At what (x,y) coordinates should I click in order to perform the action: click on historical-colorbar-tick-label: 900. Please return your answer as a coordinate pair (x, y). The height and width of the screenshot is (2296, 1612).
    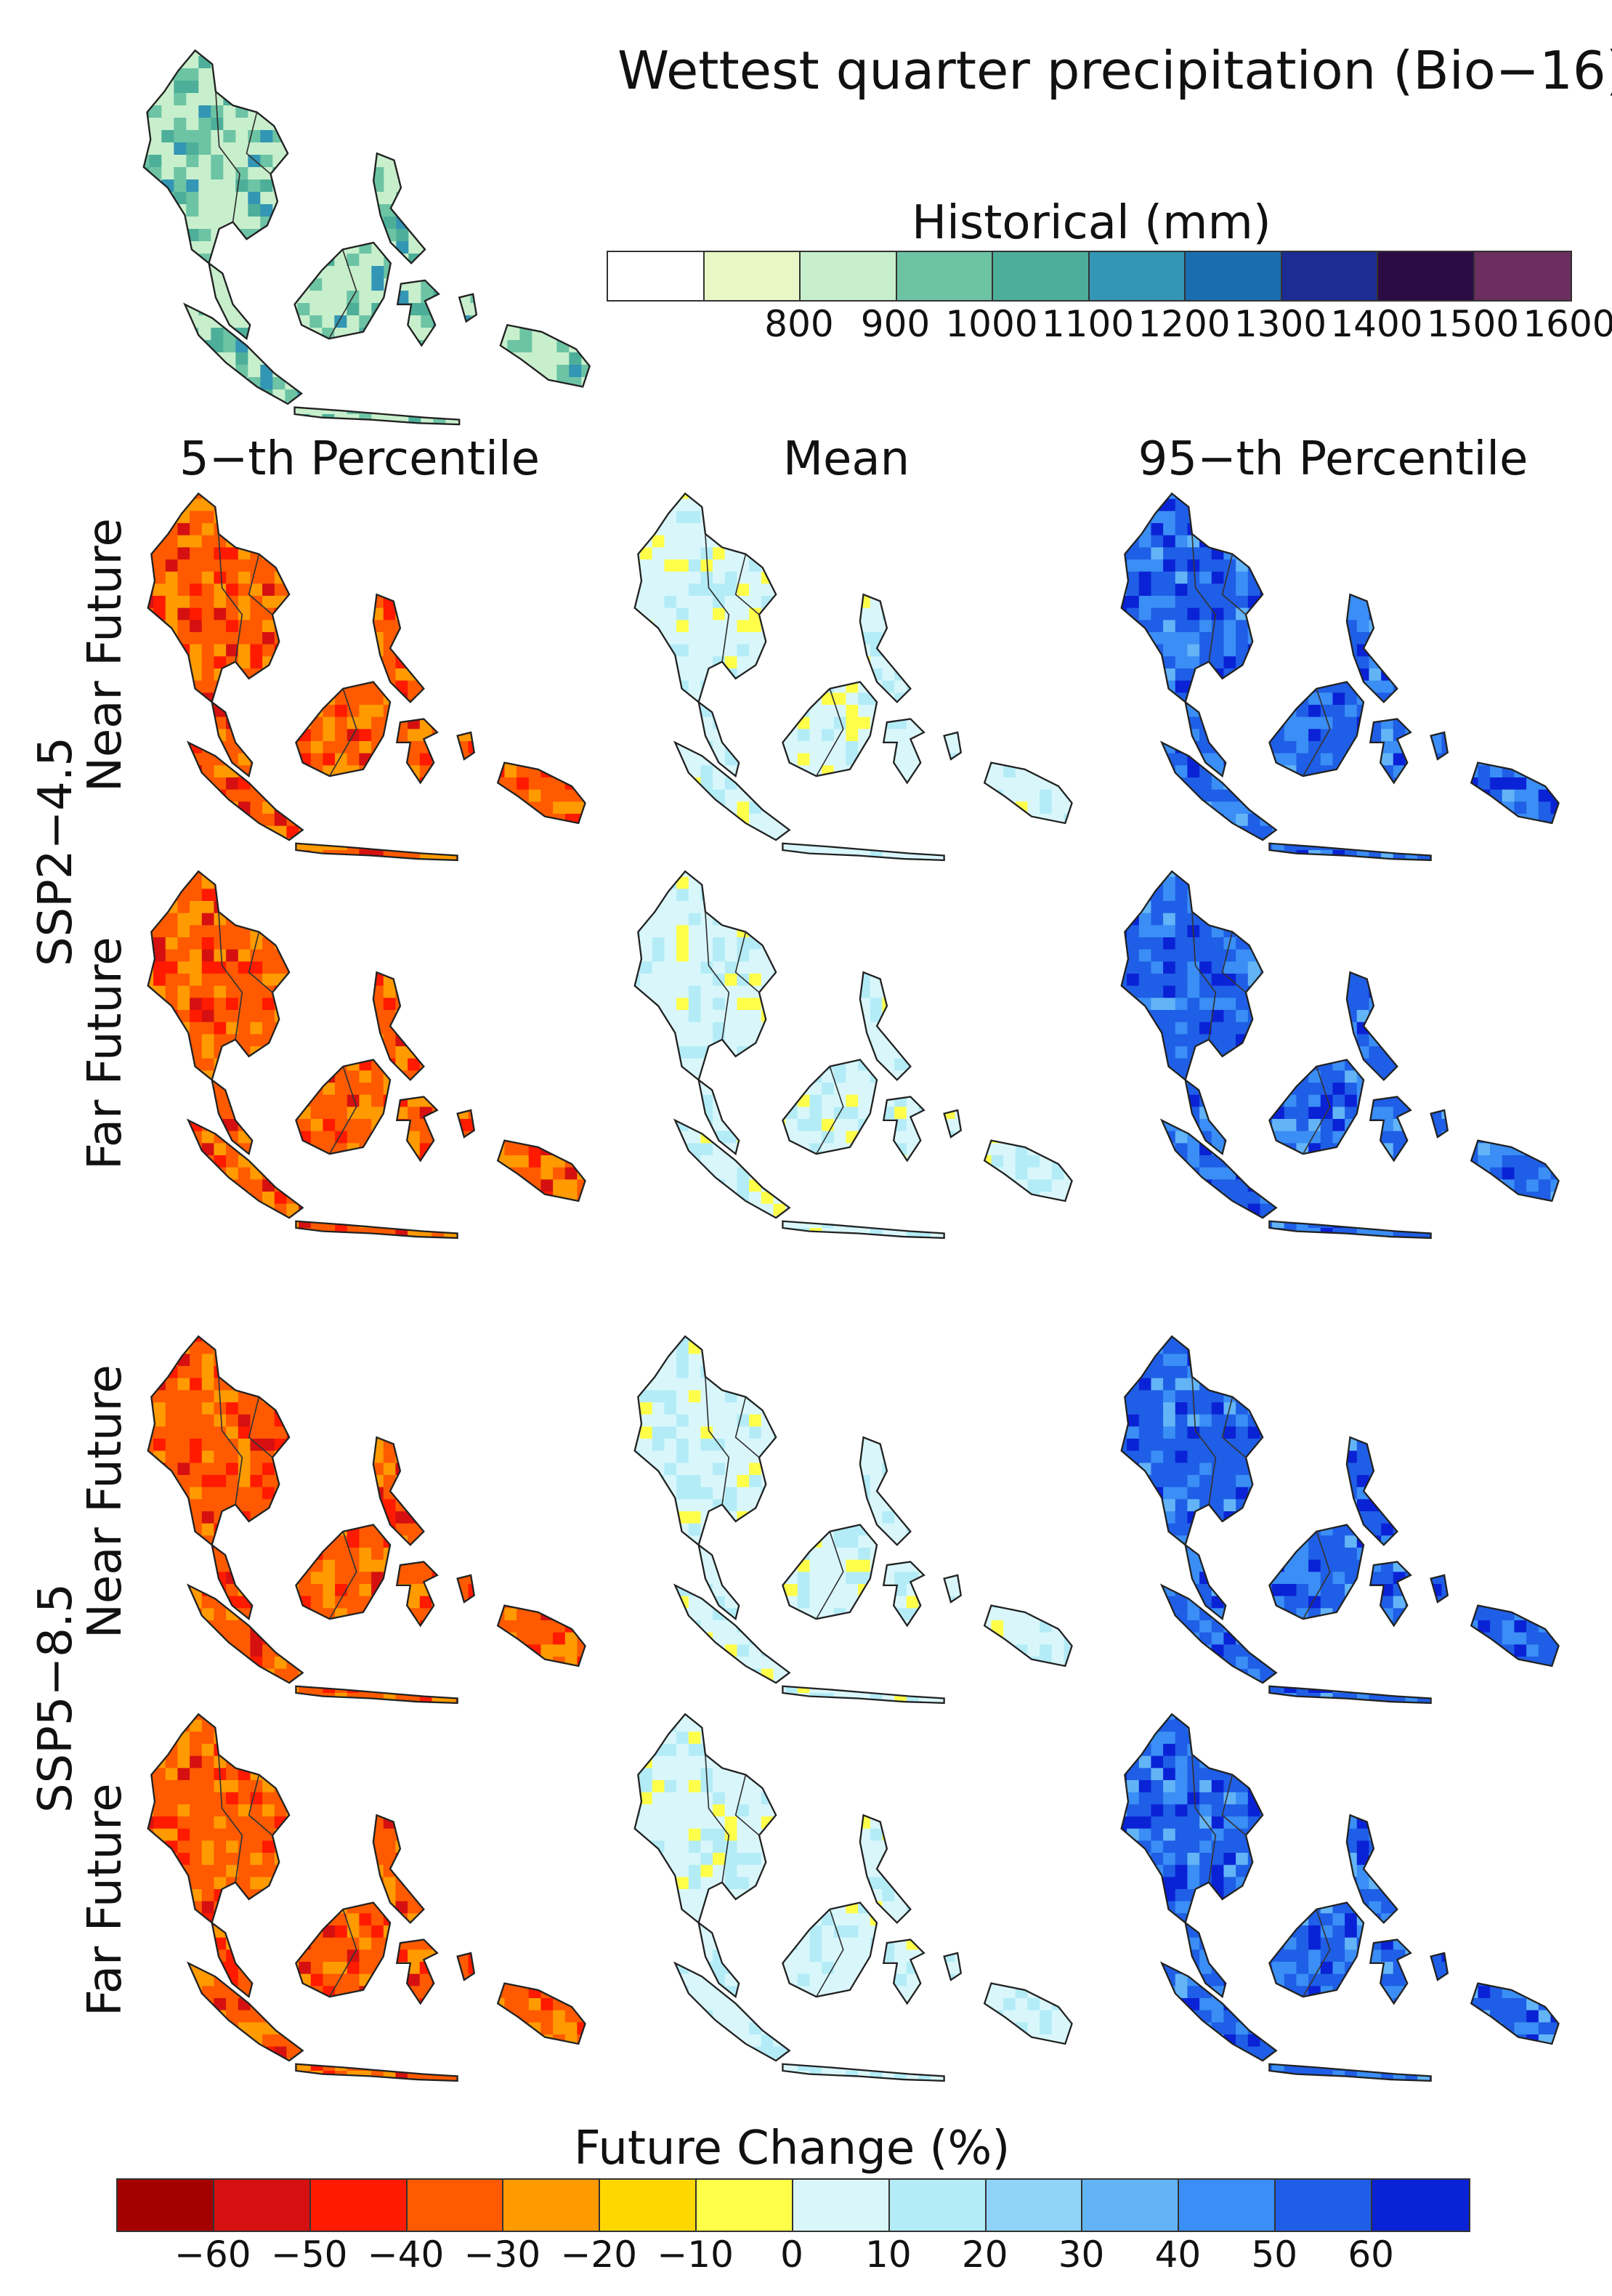
    Looking at the image, I should click on (895, 324).